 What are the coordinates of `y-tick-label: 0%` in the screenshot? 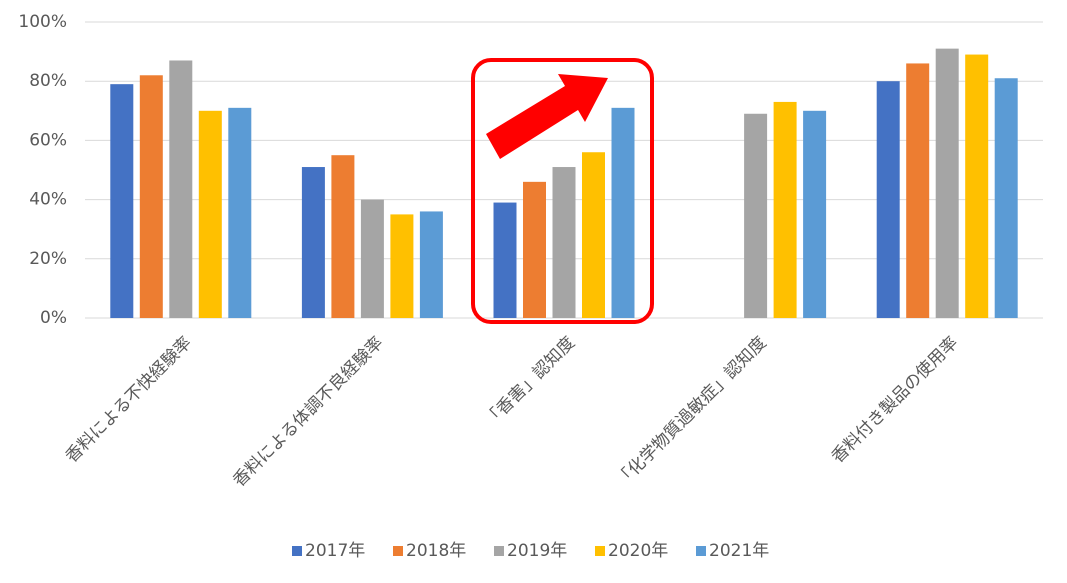 It's located at (53, 318).